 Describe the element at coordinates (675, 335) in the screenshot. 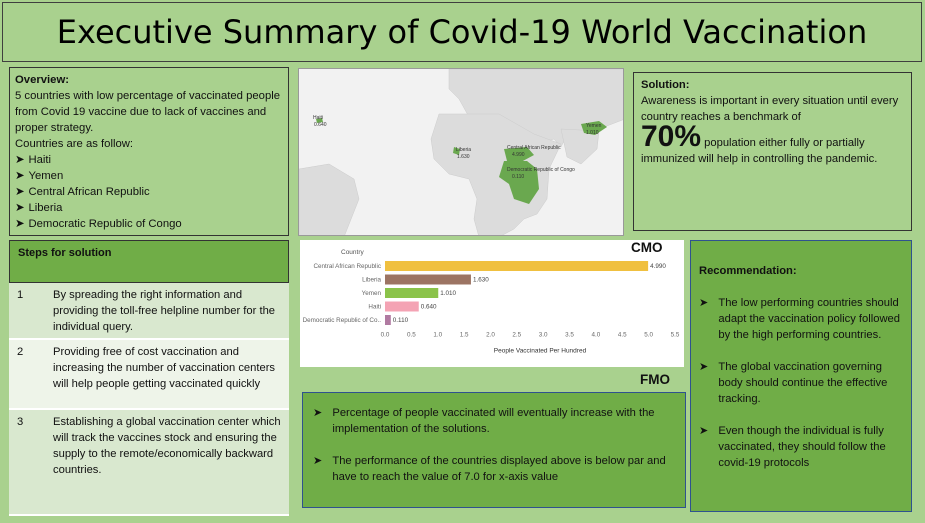

I see `tick-label: 5.5` at that location.